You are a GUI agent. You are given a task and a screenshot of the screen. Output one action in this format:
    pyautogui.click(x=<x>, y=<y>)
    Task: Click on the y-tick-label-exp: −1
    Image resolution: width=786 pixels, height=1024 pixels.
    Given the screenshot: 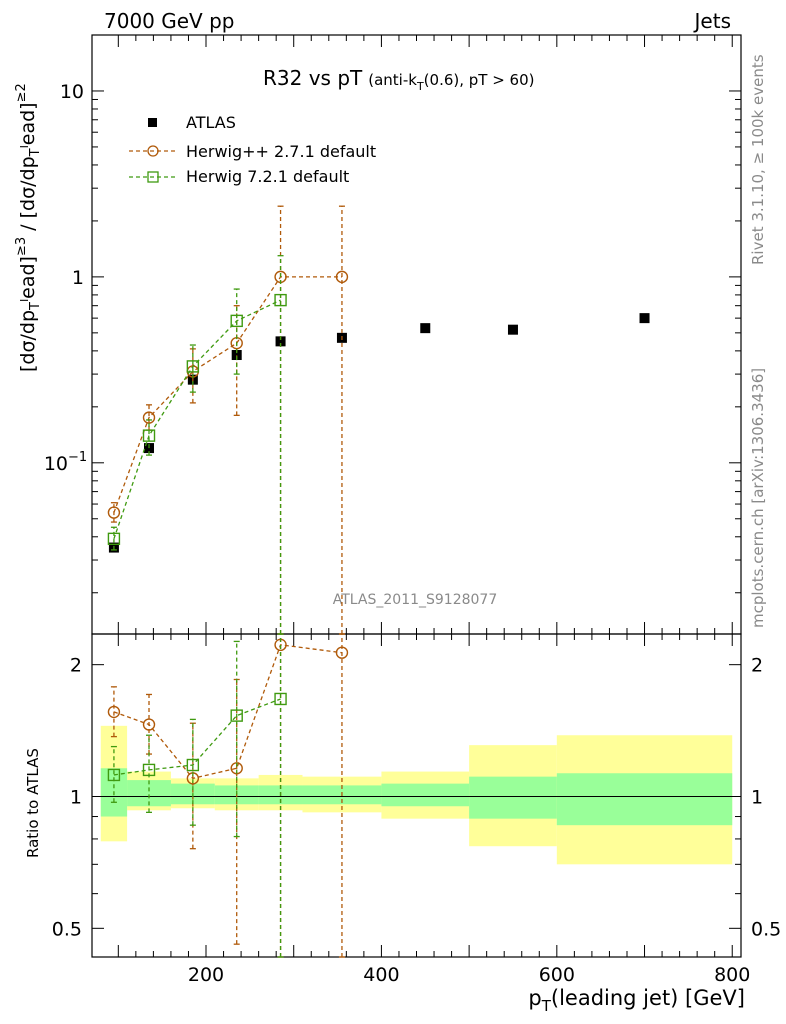 What is the action you would take?
    pyautogui.click(x=77, y=457)
    